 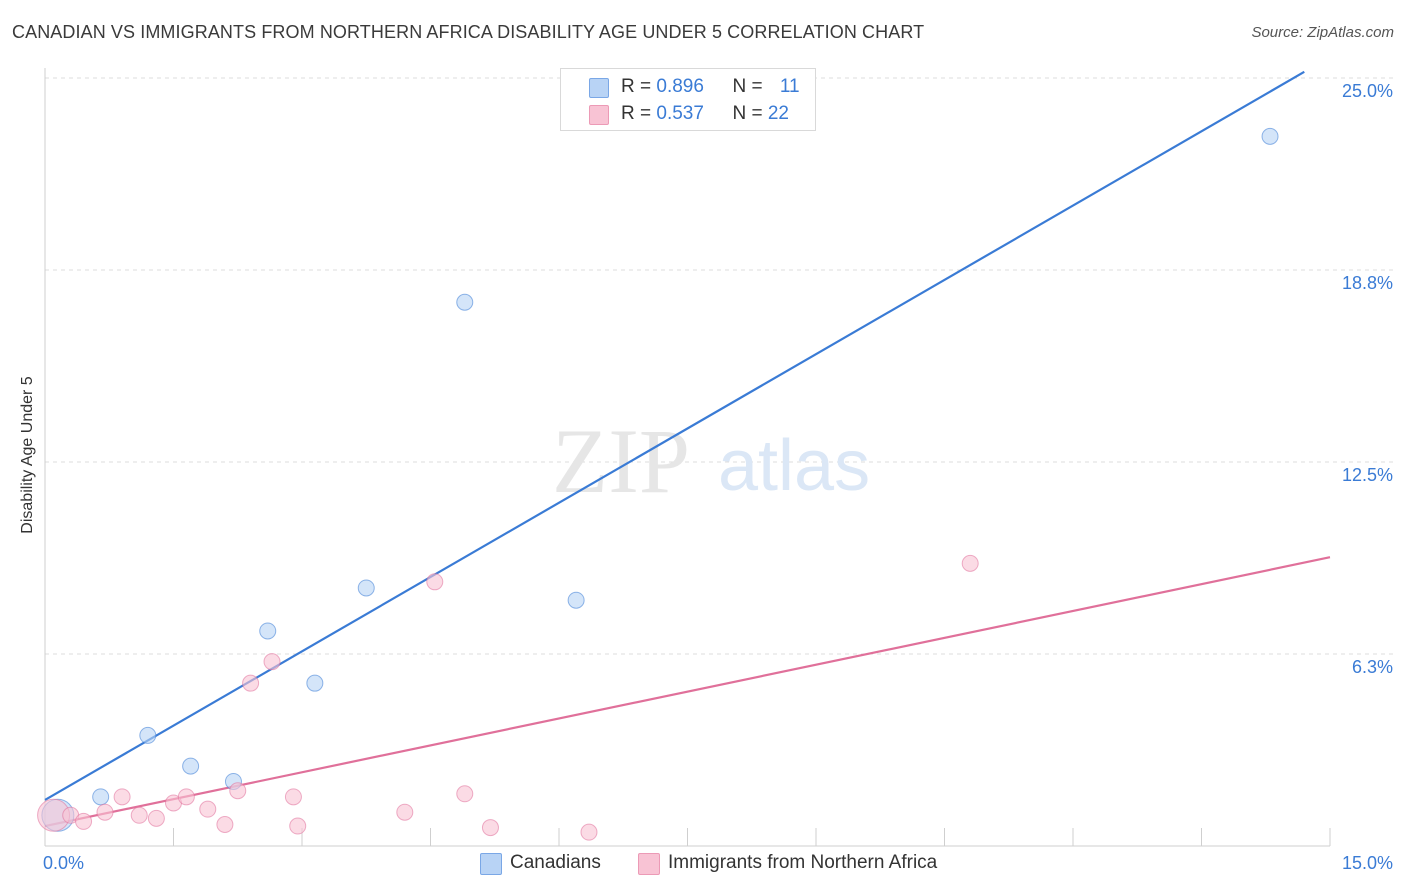 I want to click on correlation-legend: R = 0.896 N = 11 R = 0.537 N = 22, so click(x=688, y=99).